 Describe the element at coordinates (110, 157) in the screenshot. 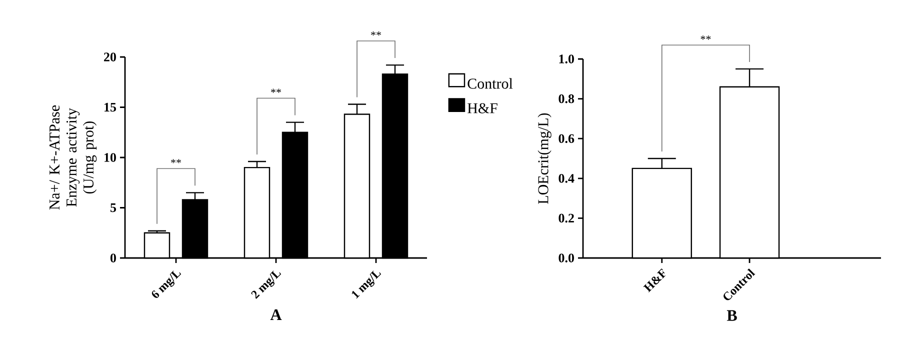

I see `y-tick-label: 10` at that location.